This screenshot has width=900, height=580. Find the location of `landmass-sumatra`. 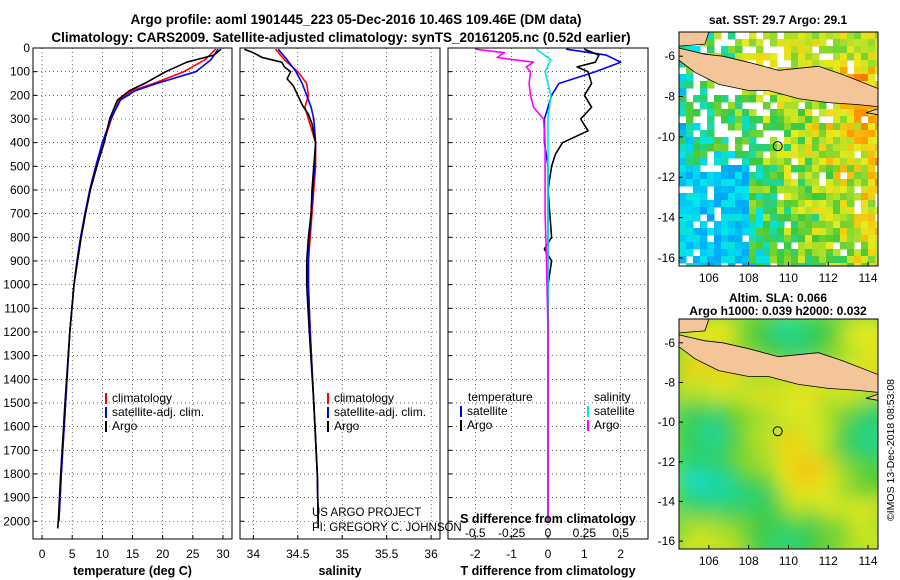

landmass-sumatra is located at coordinates (694, 326).